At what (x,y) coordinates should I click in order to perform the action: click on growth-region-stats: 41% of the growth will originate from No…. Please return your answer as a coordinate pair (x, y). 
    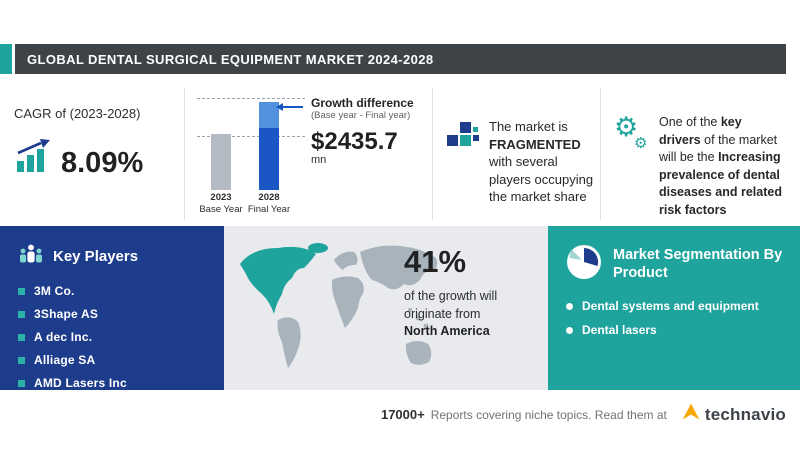
    Looking at the image, I should click on (471, 292).